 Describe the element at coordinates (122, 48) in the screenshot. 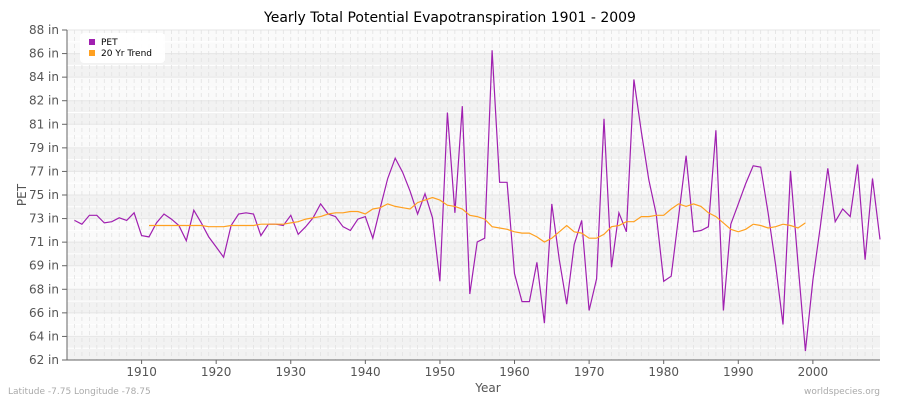

I see `legend: PET 20 Yr Trend` at that location.